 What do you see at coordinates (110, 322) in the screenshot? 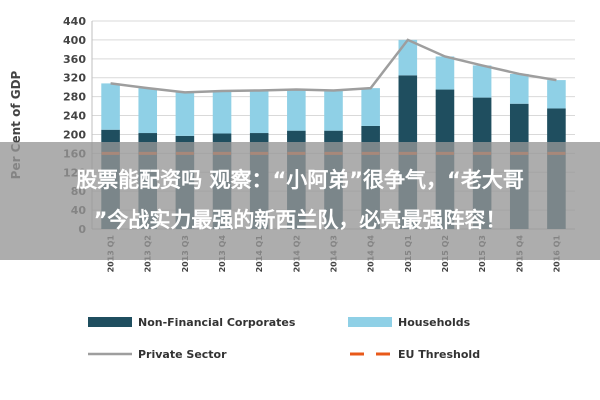
I see `legend-swatch-non-financial-corporates` at bounding box center [110, 322].